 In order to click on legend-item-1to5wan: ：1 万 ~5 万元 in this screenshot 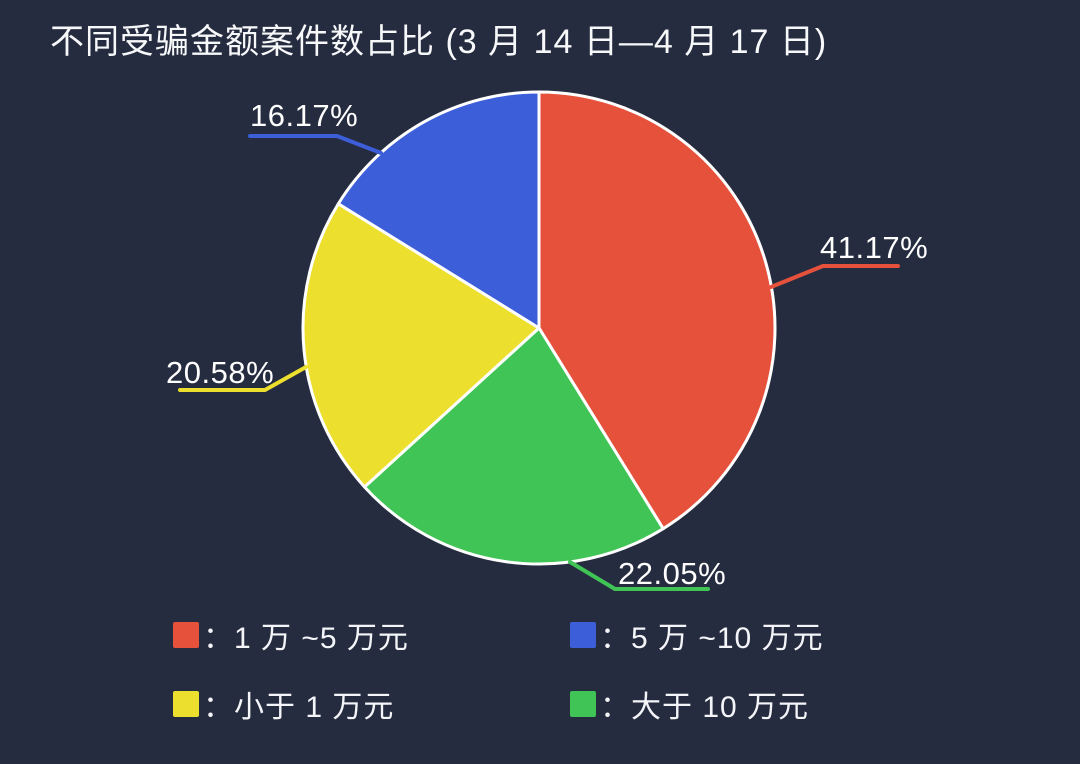, I will do `click(291, 638)`.